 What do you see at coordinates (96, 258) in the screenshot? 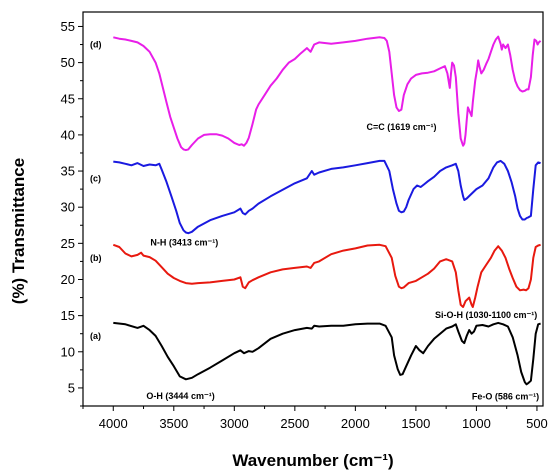
I see `panel-label: (b)` at bounding box center [96, 258].